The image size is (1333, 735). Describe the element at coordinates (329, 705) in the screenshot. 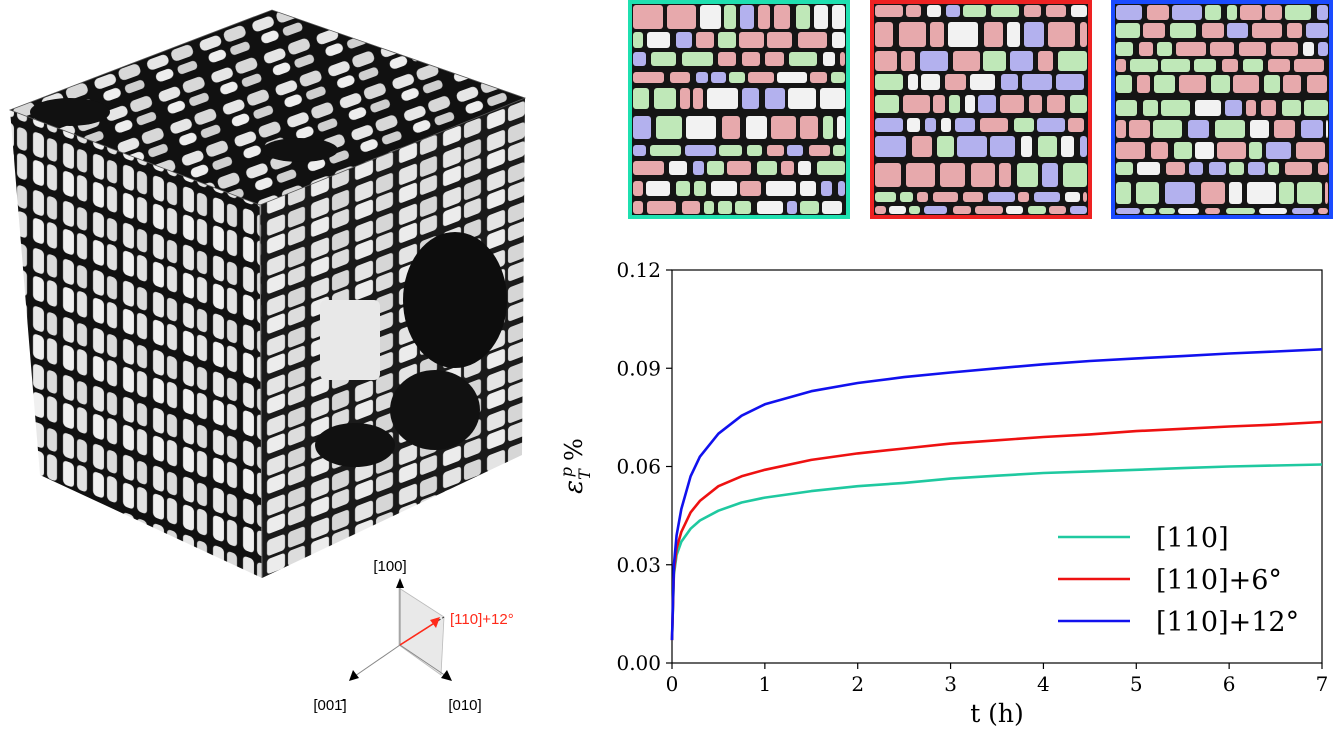

I see `axis-label-001bar: [001̄]` at that location.